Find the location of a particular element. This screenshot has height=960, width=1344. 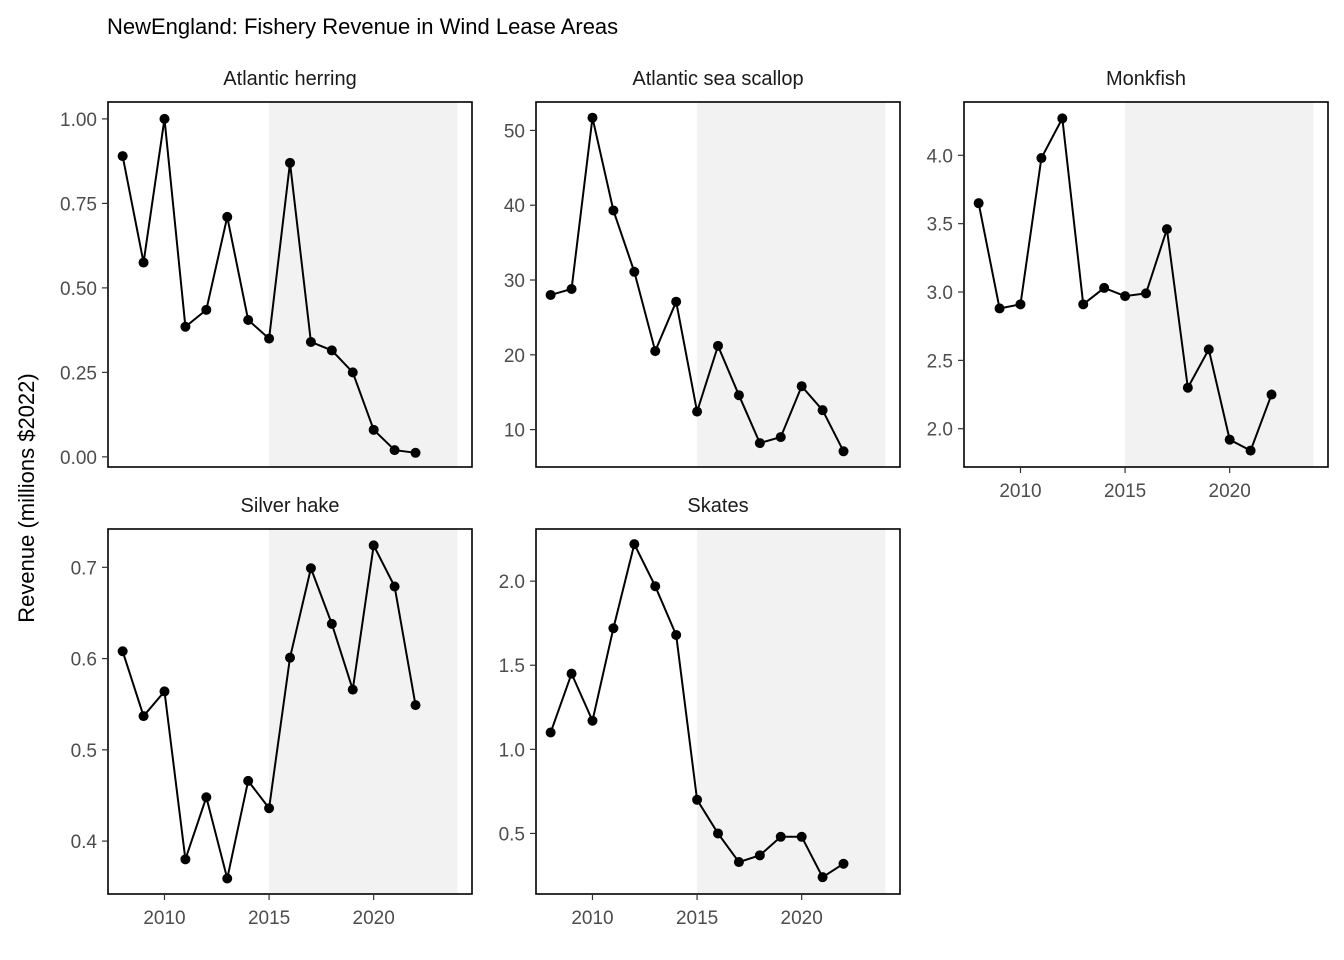

y-tick-label: 0.00 is located at coordinates (78, 458).